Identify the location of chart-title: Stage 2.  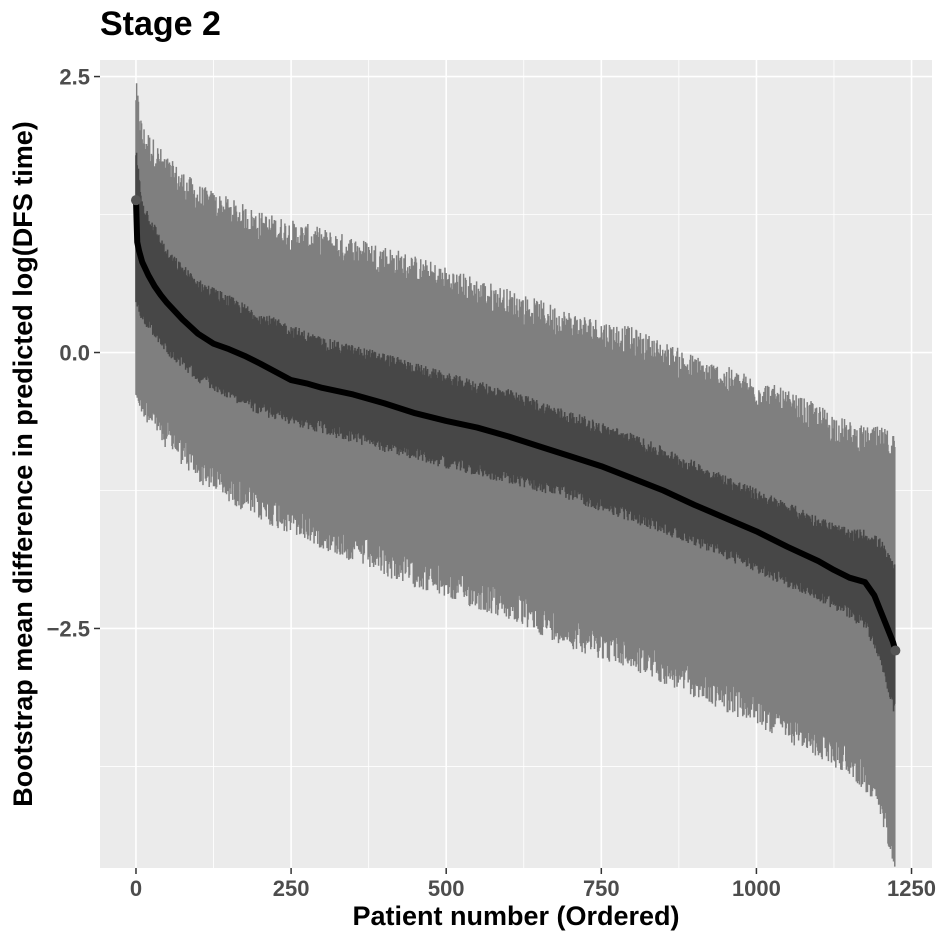
(160, 24).